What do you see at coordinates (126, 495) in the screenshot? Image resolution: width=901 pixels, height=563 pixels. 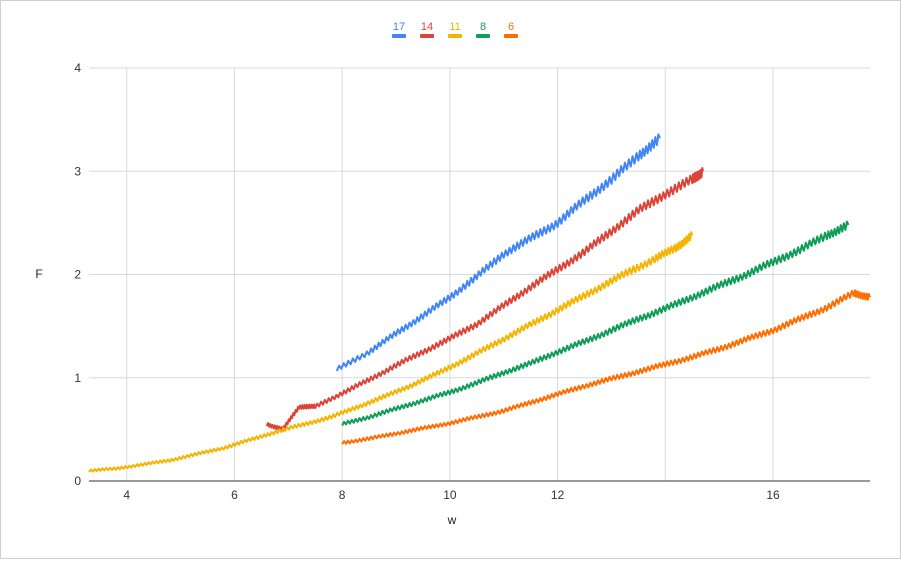 I see `x-tick-label: 4` at bounding box center [126, 495].